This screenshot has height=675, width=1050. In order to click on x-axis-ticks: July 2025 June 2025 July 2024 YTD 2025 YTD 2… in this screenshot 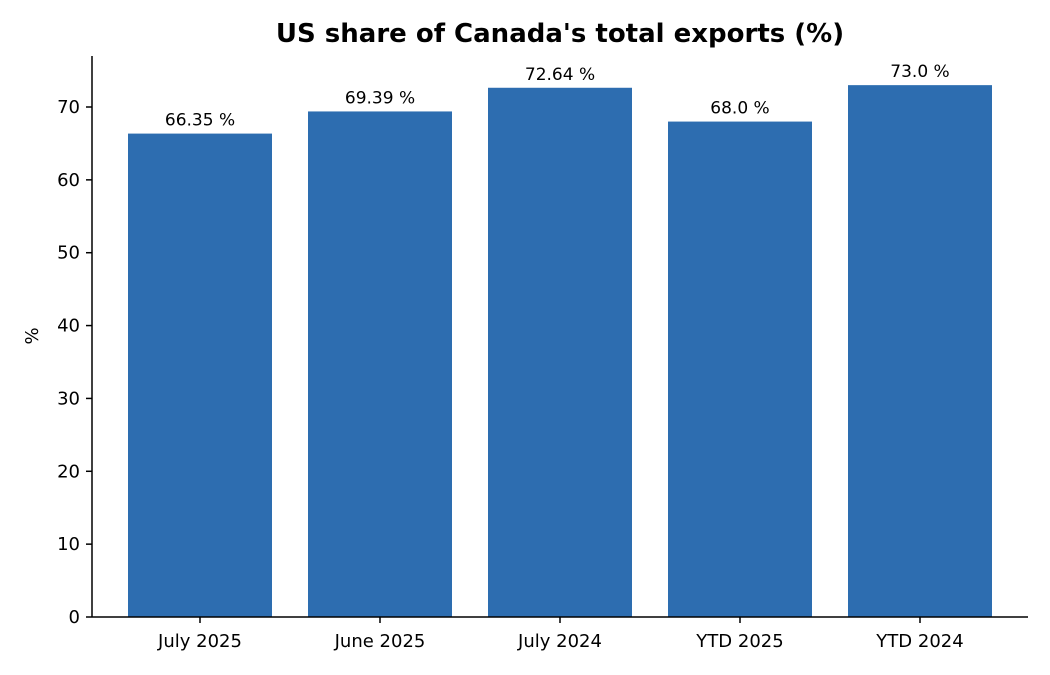, I will do `click(560, 634)`.